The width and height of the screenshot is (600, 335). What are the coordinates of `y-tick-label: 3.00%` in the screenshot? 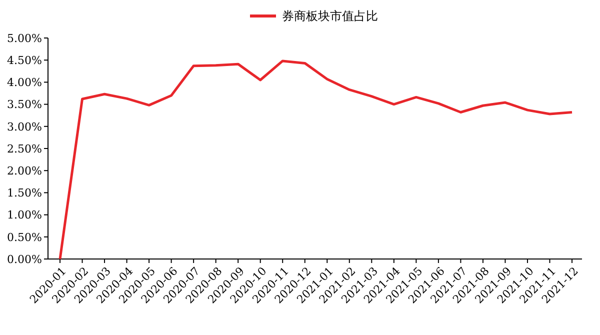 It's located at (24, 127).